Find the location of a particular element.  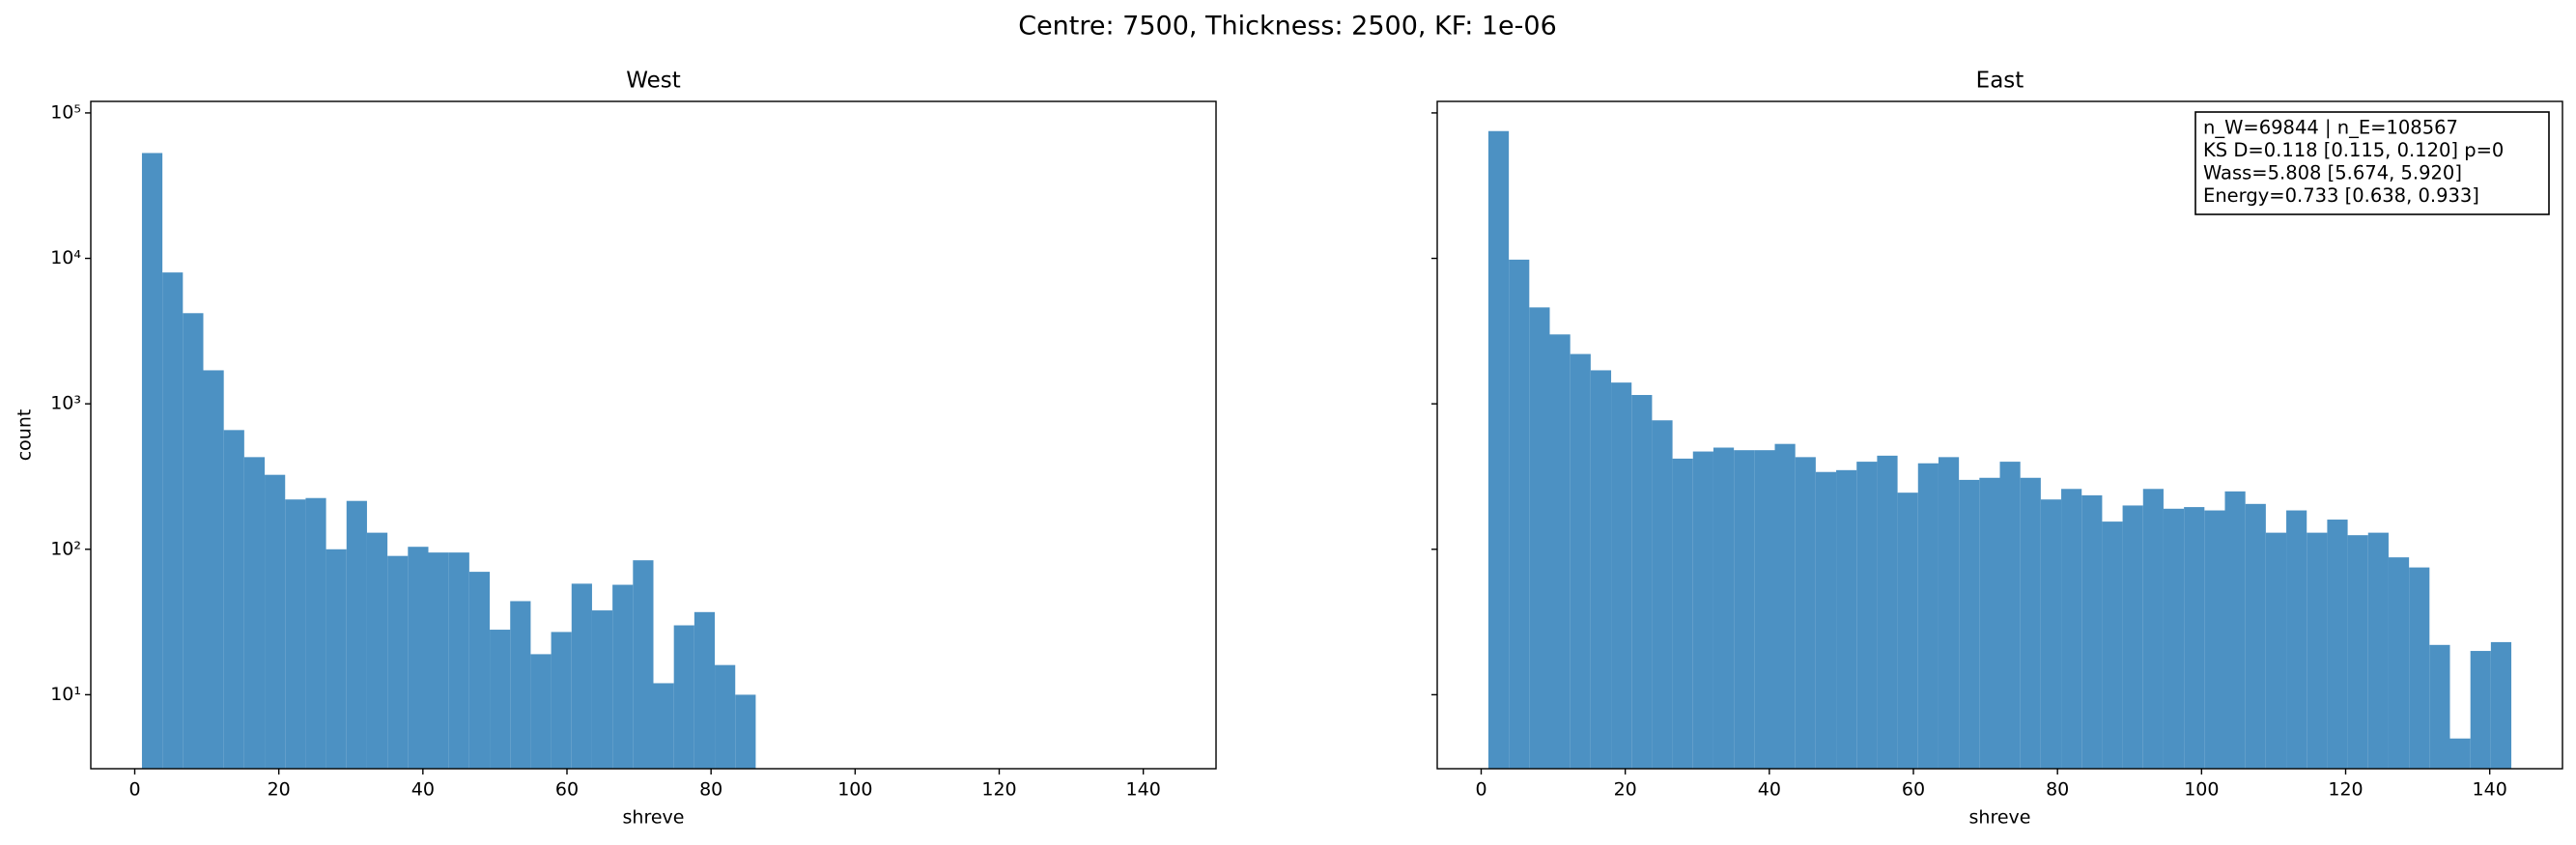

y-tick-label: 10² is located at coordinates (65, 548).